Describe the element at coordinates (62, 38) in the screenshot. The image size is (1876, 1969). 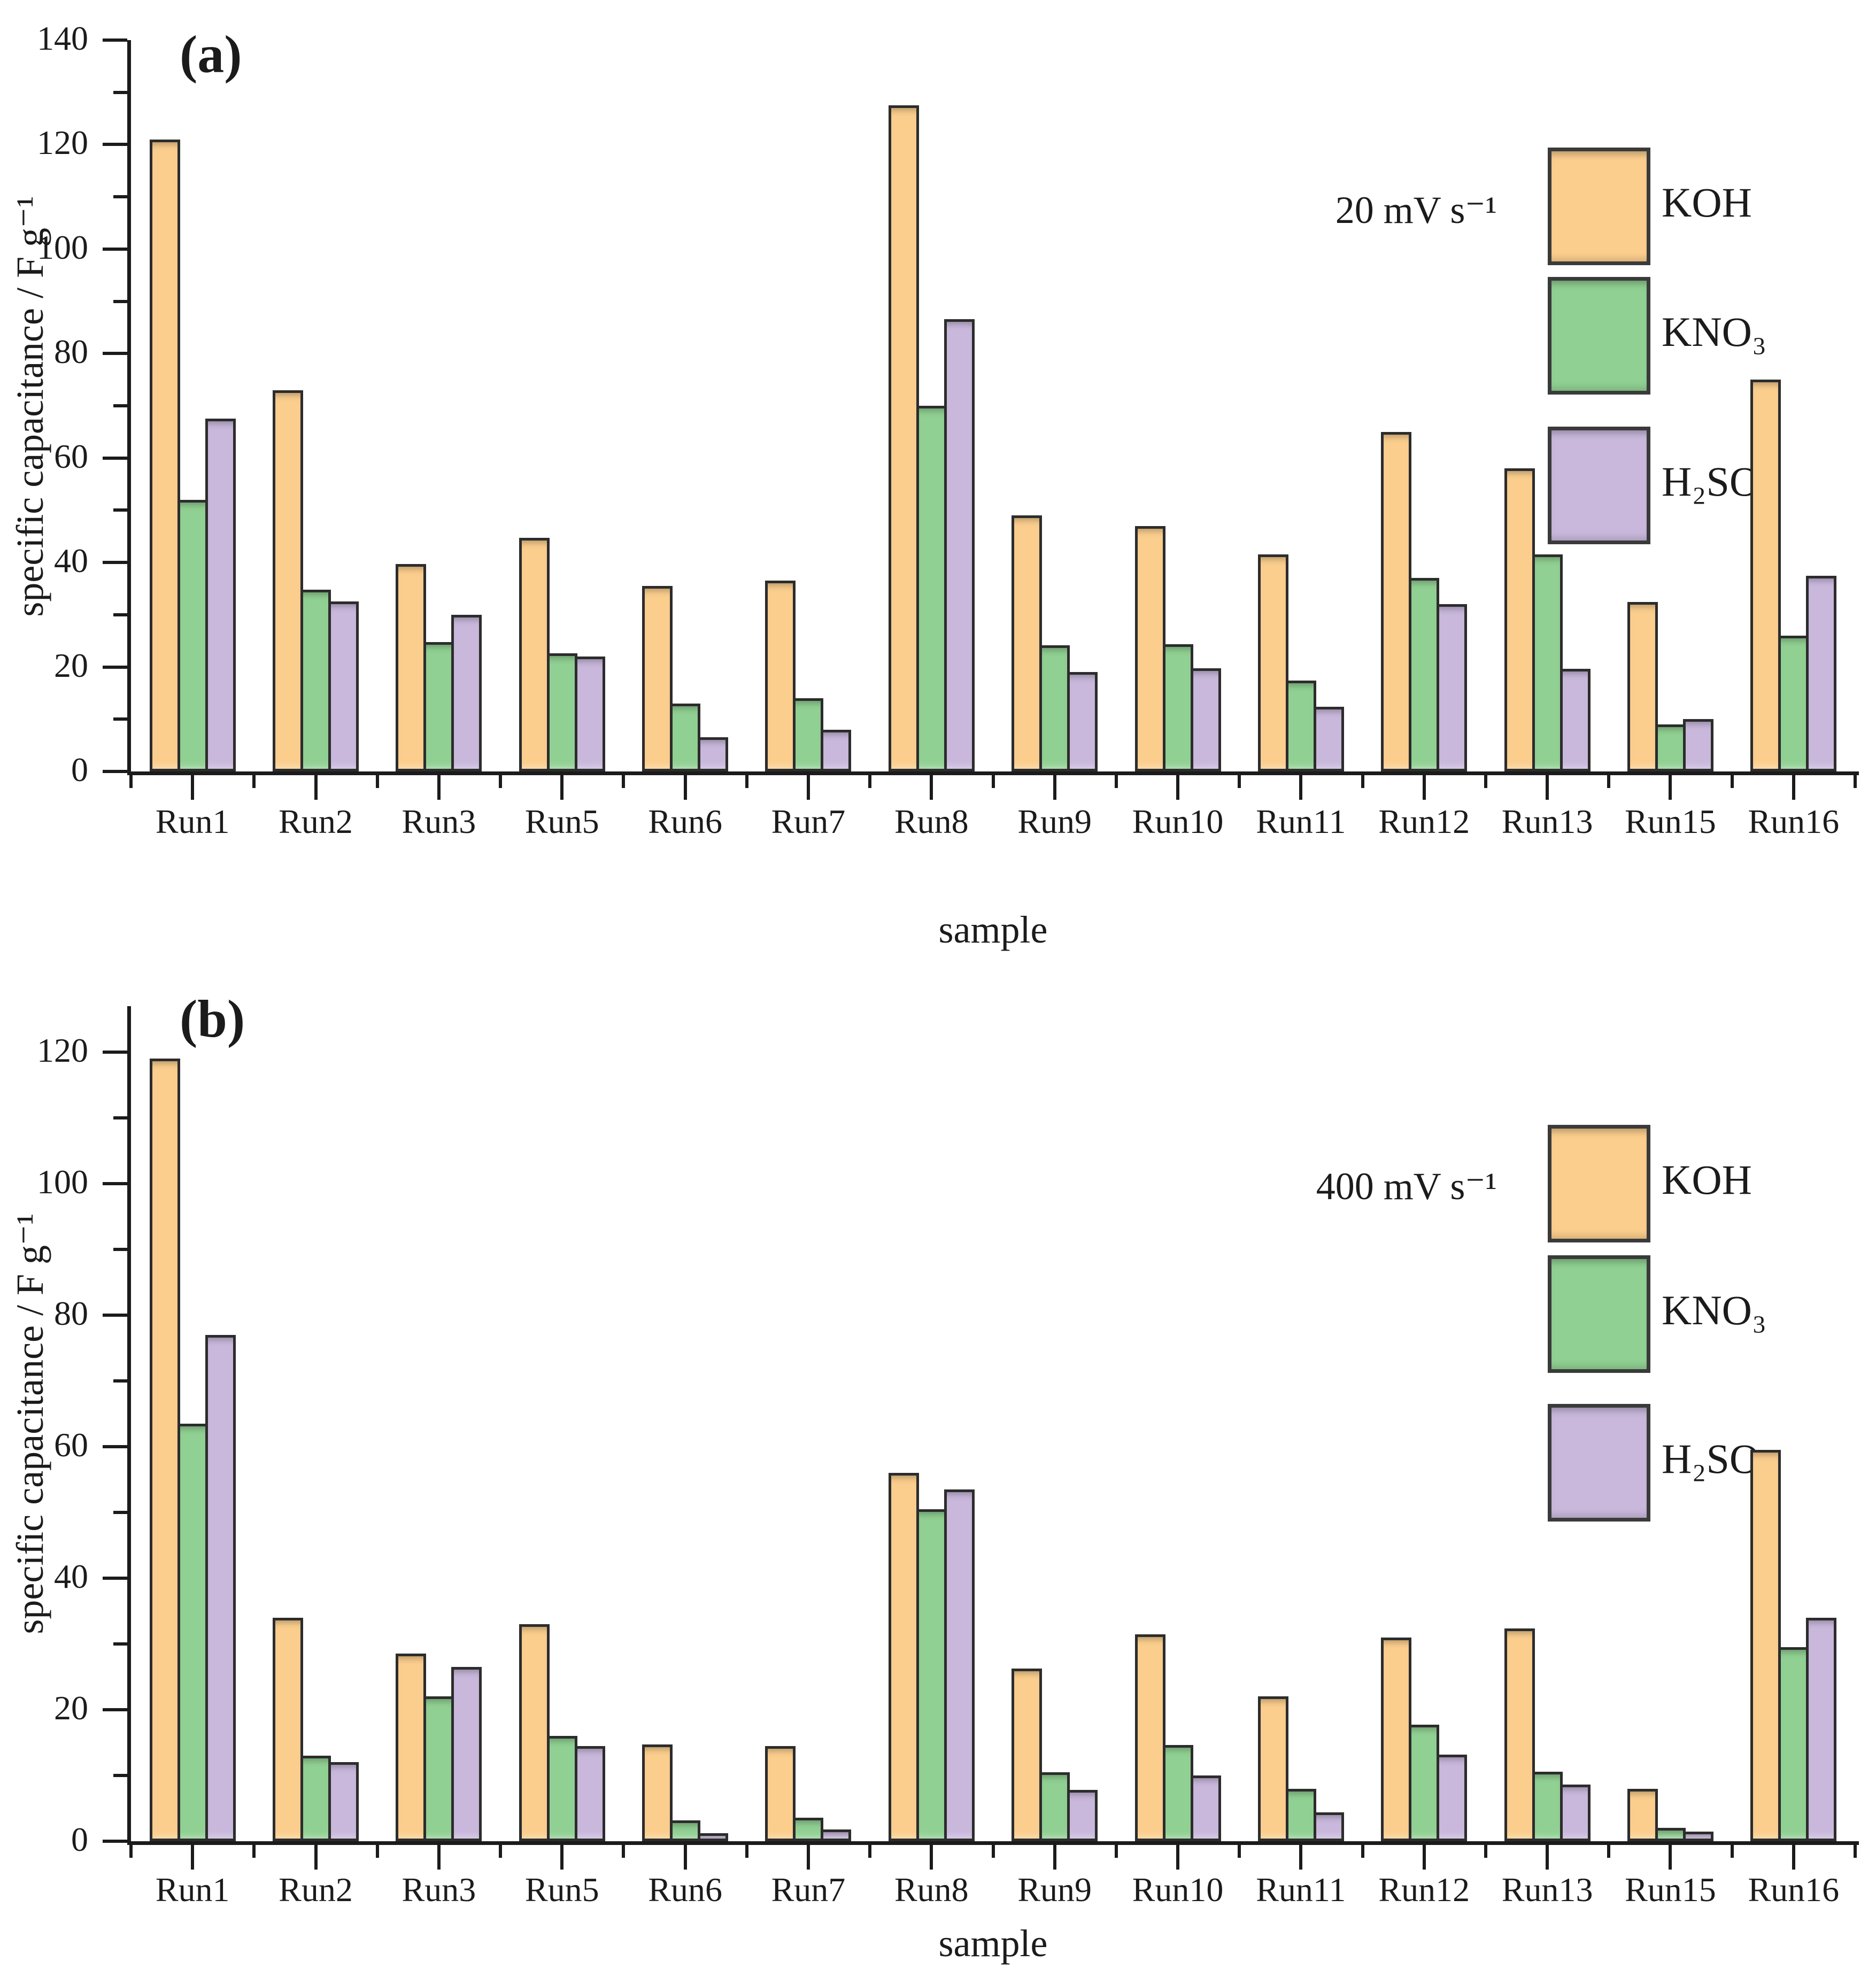
I see `y-tick-label: 140` at that location.